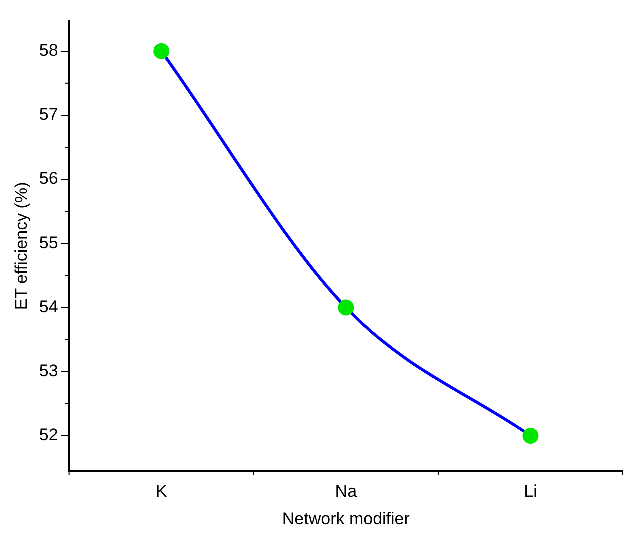 The width and height of the screenshot is (639, 542). What do you see at coordinates (531, 492) in the screenshot?
I see `x-tick-label: Li` at bounding box center [531, 492].